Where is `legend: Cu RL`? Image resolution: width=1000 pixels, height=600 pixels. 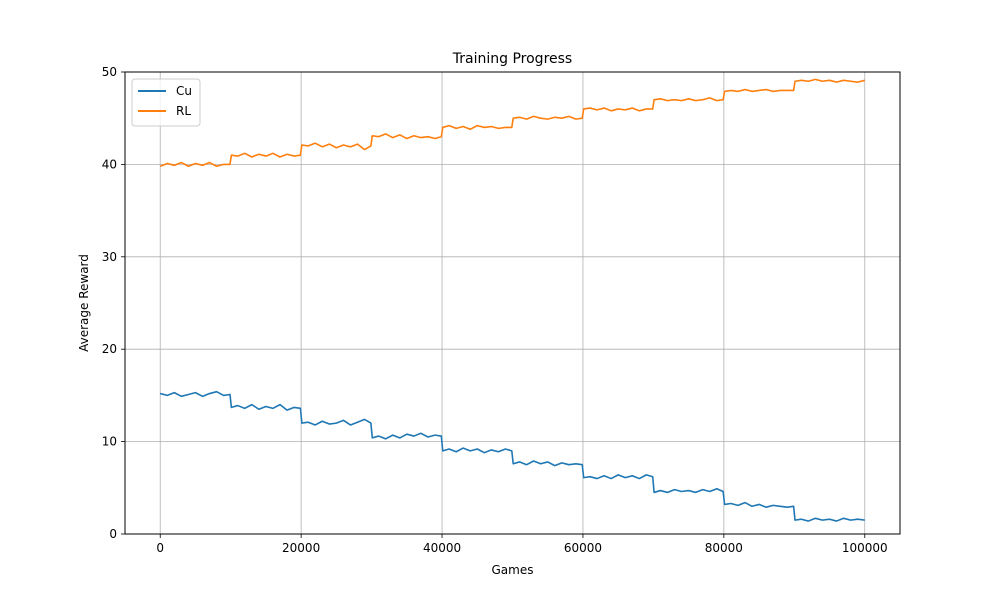
legend: Cu RL is located at coordinates (166, 102).